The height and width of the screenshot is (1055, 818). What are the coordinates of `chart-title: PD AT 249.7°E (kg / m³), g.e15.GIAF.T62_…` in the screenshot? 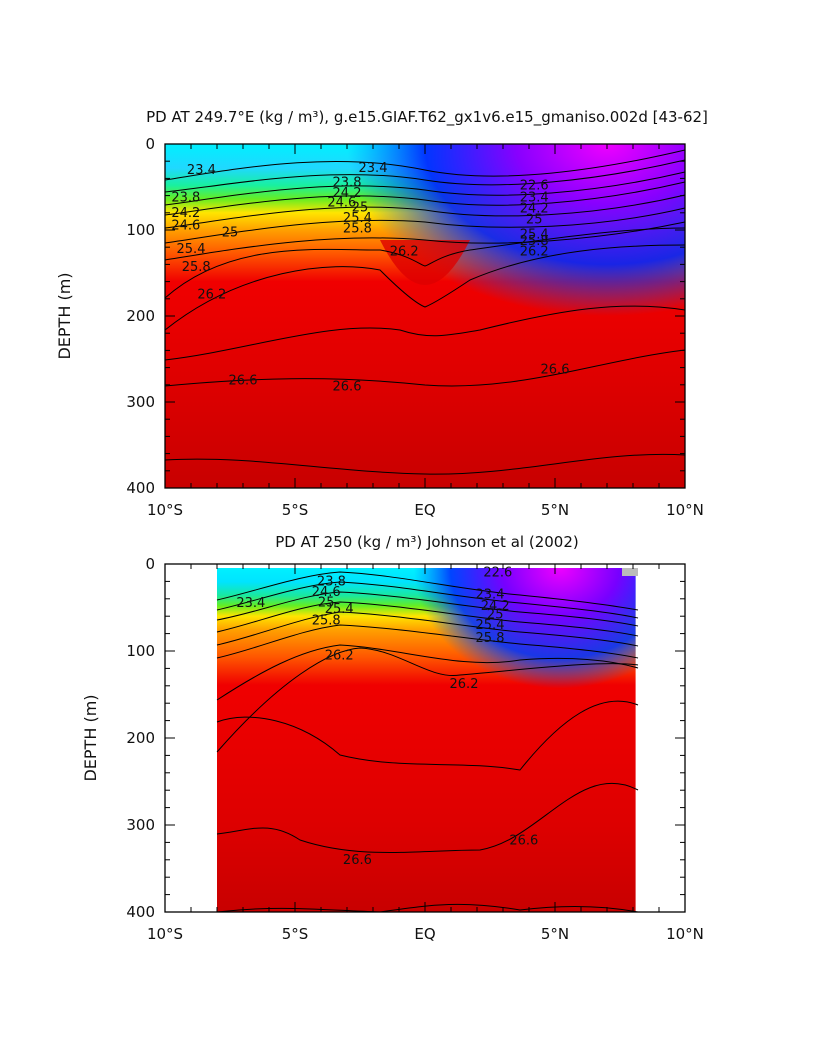 It's located at (427, 117).